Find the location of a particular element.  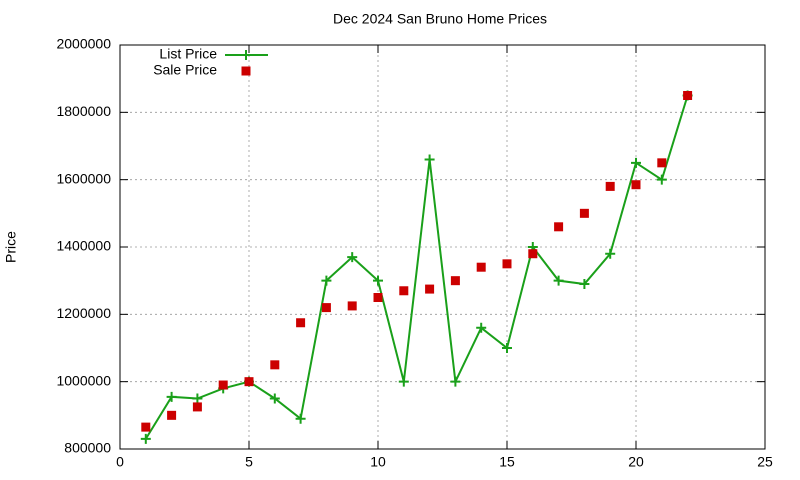

y-tick-label: 1400000 is located at coordinates (83, 246).